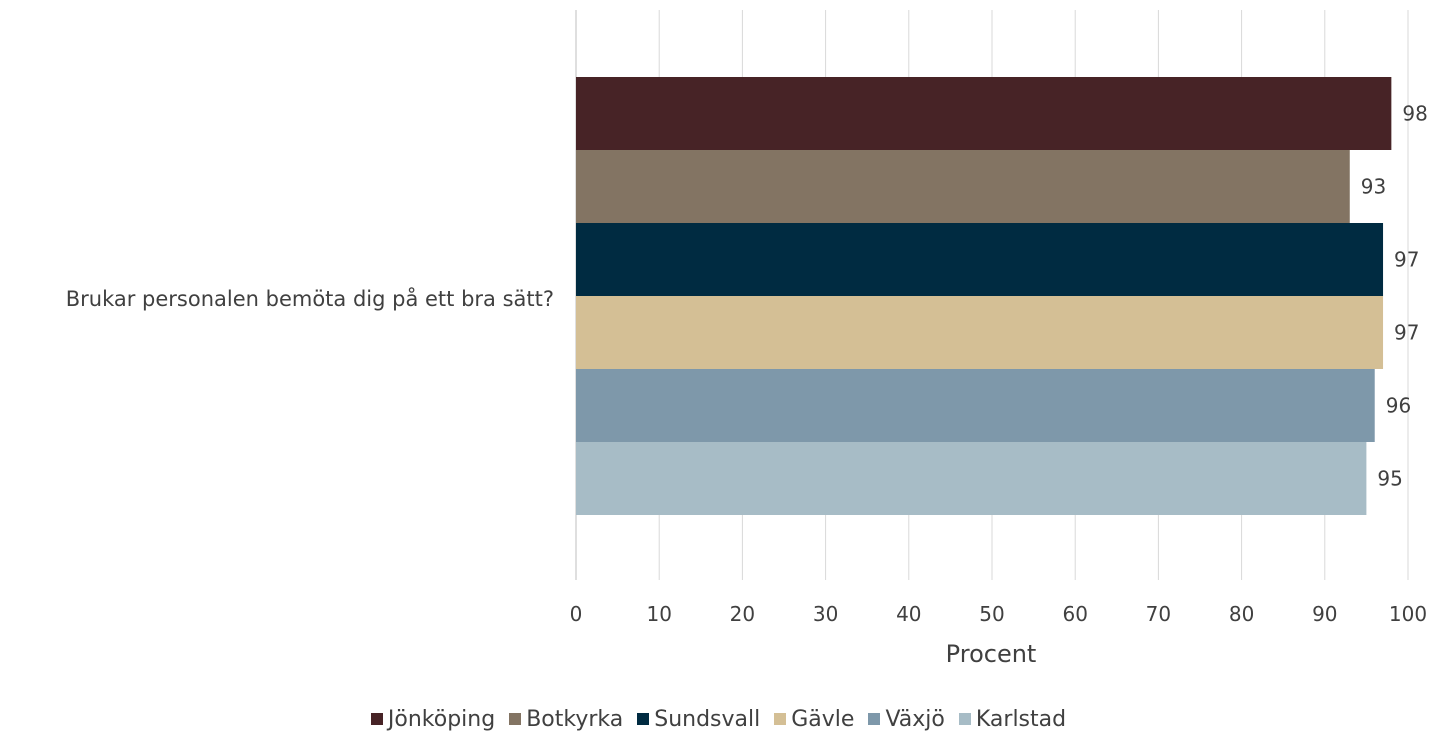 This screenshot has height=736, width=1437. What do you see at coordinates (975, 405) in the screenshot?
I see `bar-växjö` at bounding box center [975, 405].